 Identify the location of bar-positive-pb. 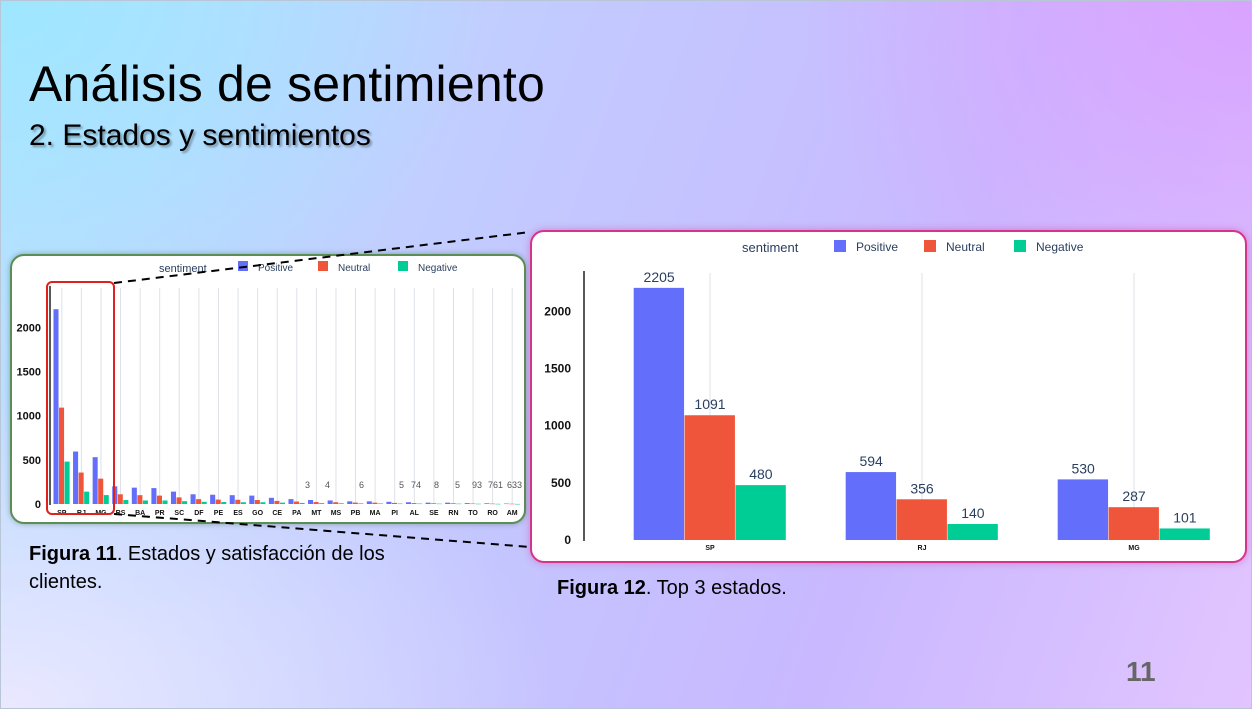
(350, 502).